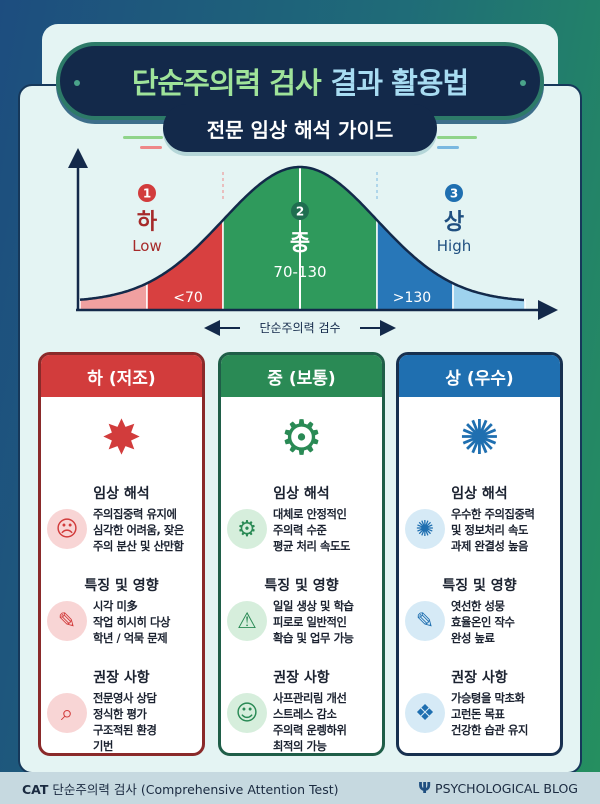 This screenshot has width=600, height=804. Describe the element at coordinates (67, 621) in the screenshot. I see `checklist-pencil-icon: ✎` at that location.